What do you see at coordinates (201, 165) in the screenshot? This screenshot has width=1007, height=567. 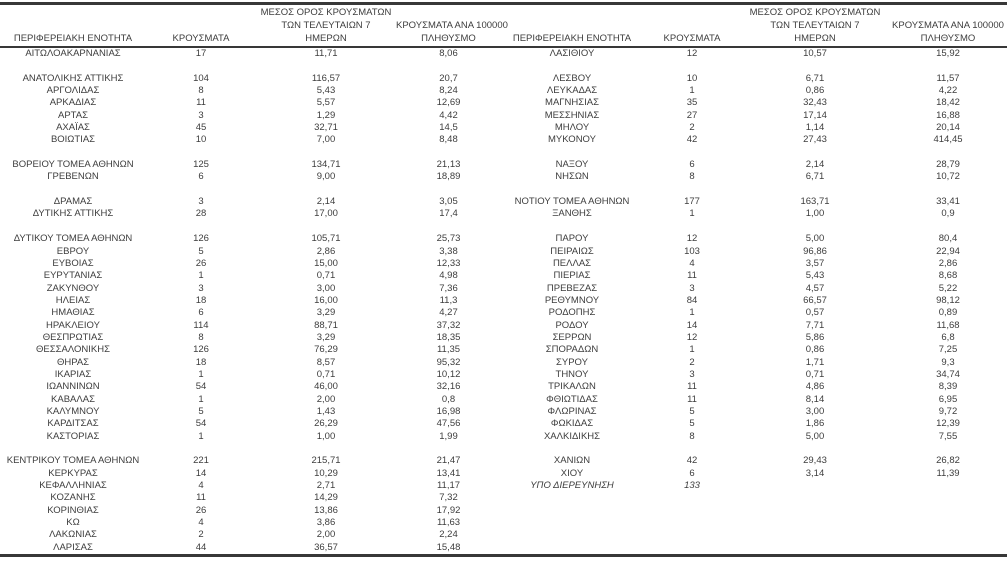 I see `value-cell: 125` at bounding box center [201, 165].